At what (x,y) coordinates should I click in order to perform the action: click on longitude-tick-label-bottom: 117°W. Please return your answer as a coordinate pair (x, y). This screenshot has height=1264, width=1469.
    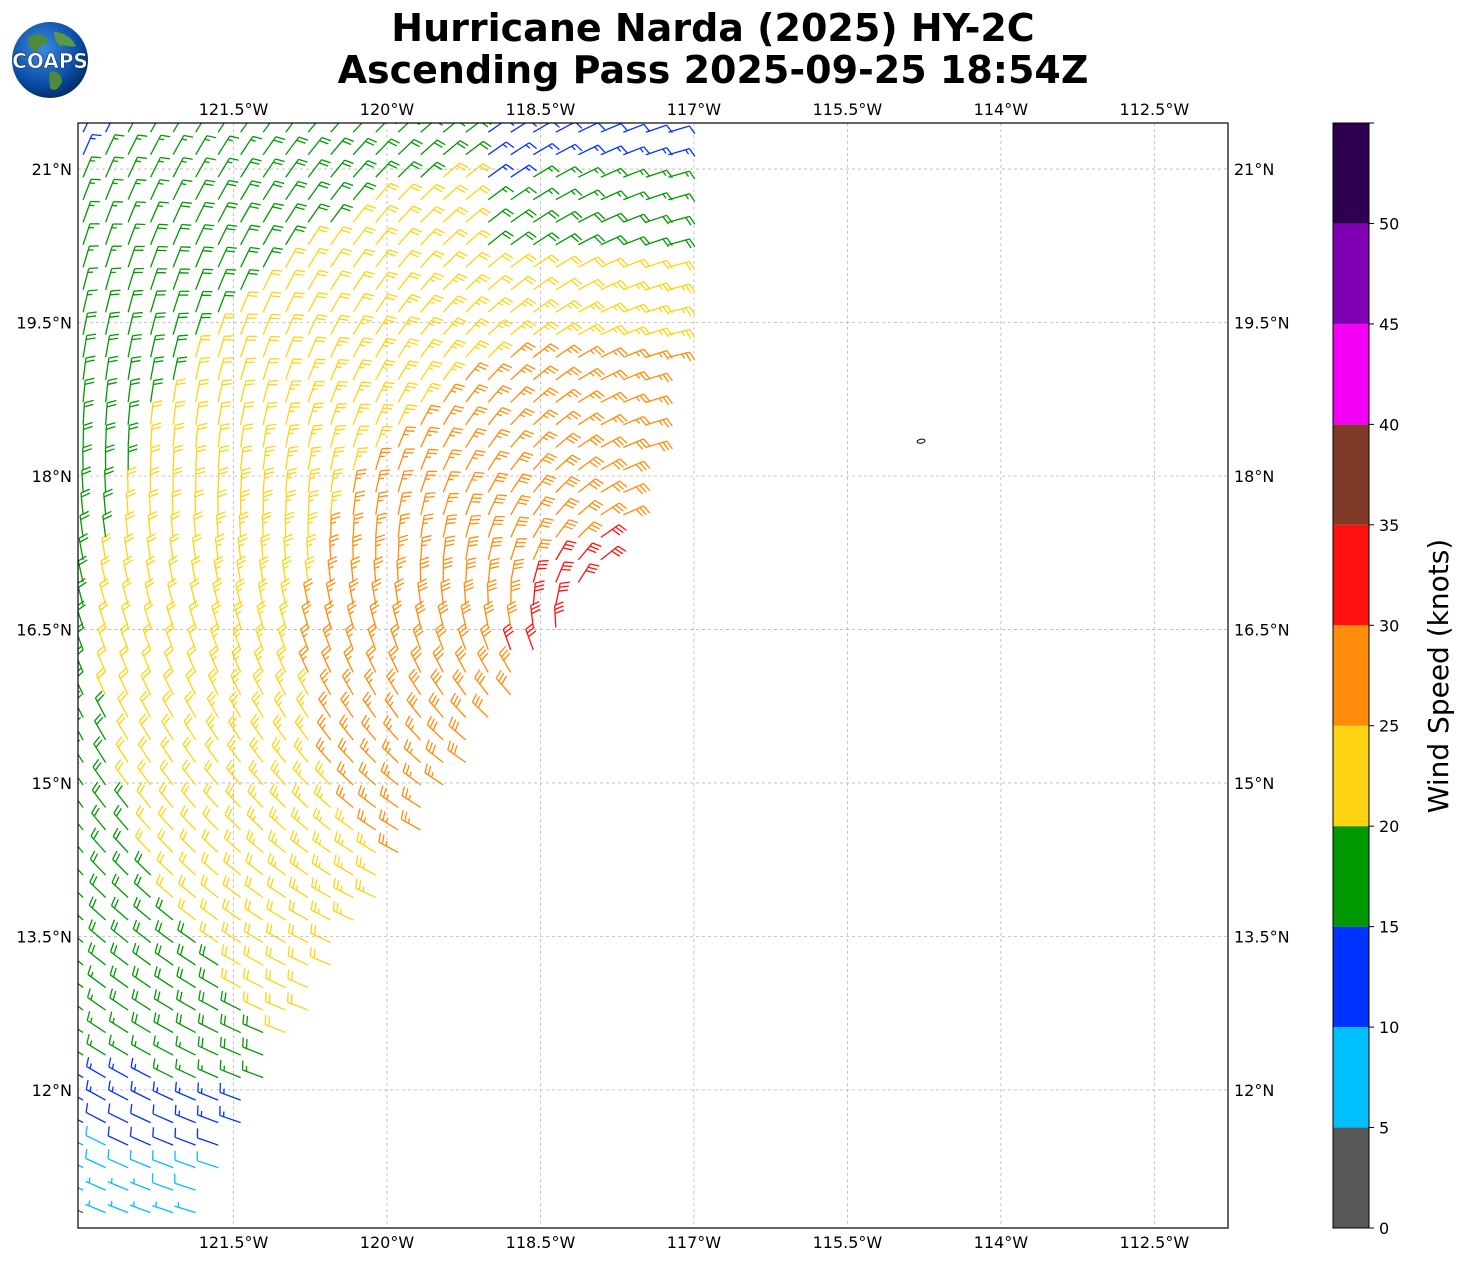
    Looking at the image, I should click on (694, 1242).